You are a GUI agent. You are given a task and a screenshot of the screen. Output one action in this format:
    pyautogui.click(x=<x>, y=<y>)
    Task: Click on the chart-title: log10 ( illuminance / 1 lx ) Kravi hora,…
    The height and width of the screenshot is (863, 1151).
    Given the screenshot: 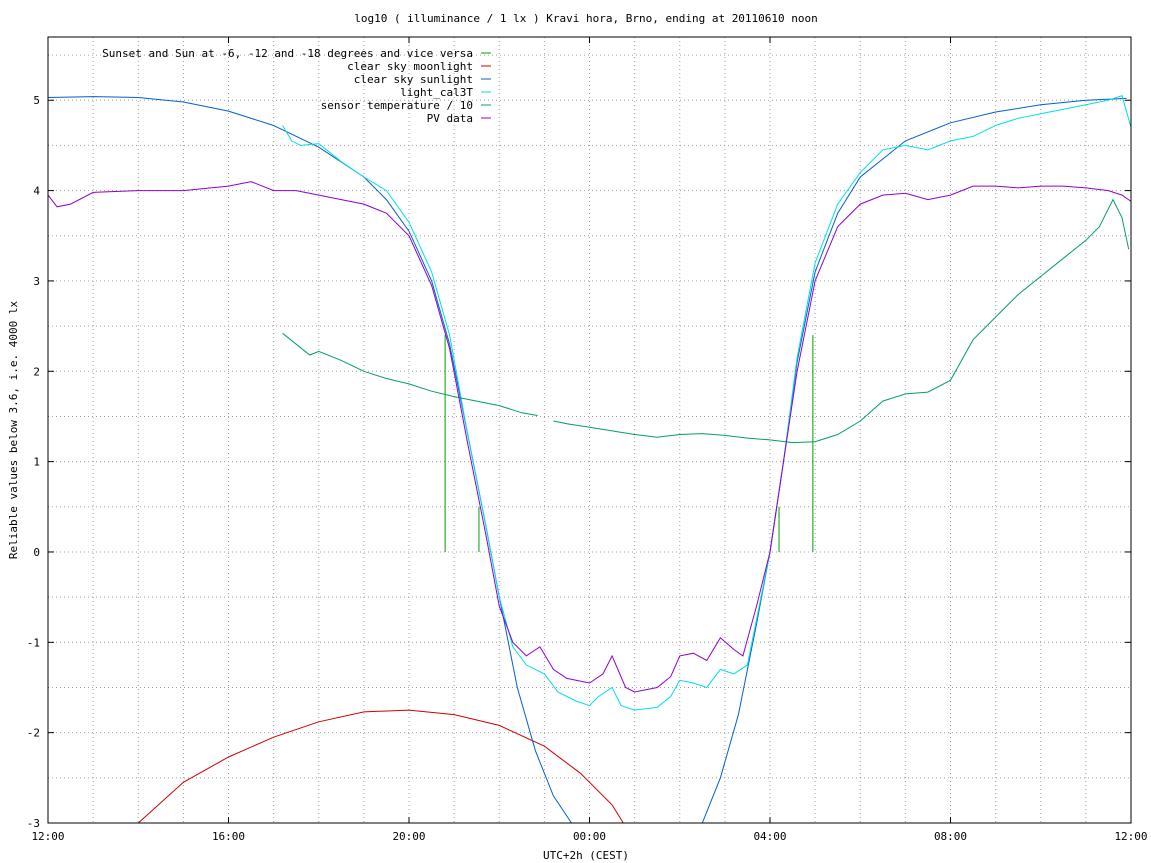 What is the action you would take?
    pyautogui.click(x=586, y=18)
    